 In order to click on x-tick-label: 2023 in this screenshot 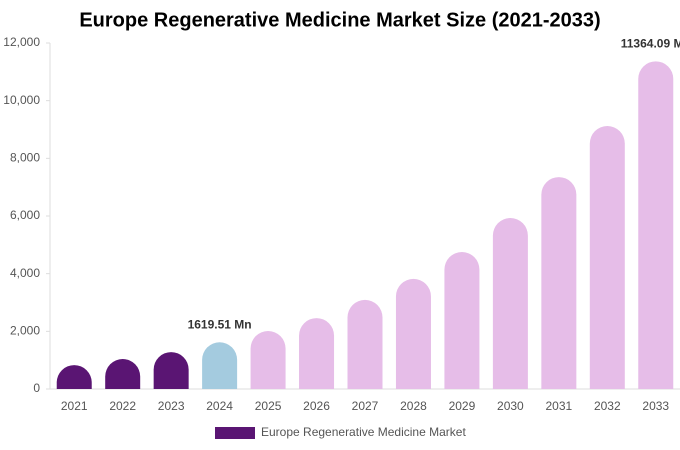, I will do `click(171, 406)`.